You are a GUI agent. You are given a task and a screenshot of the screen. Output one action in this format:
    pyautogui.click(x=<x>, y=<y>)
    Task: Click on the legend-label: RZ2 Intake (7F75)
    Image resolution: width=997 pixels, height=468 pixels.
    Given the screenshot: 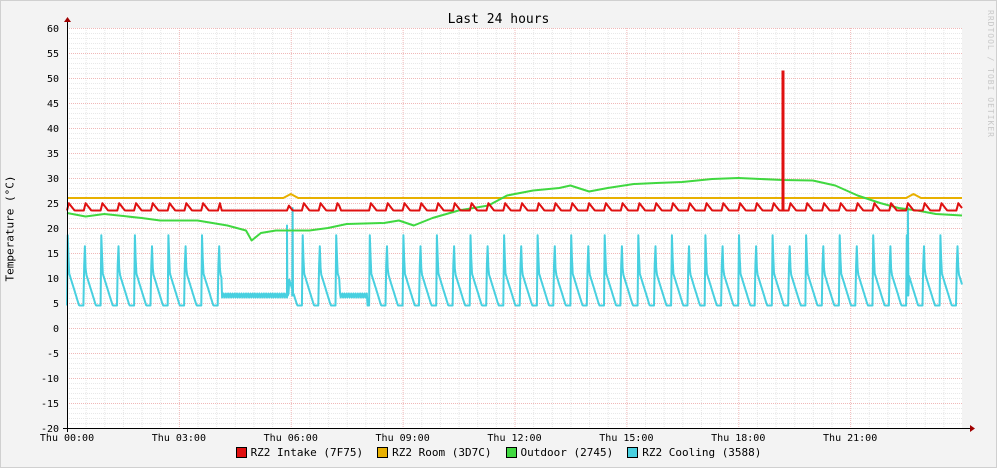 What is the action you would take?
    pyautogui.click(x=307, y=452)
    